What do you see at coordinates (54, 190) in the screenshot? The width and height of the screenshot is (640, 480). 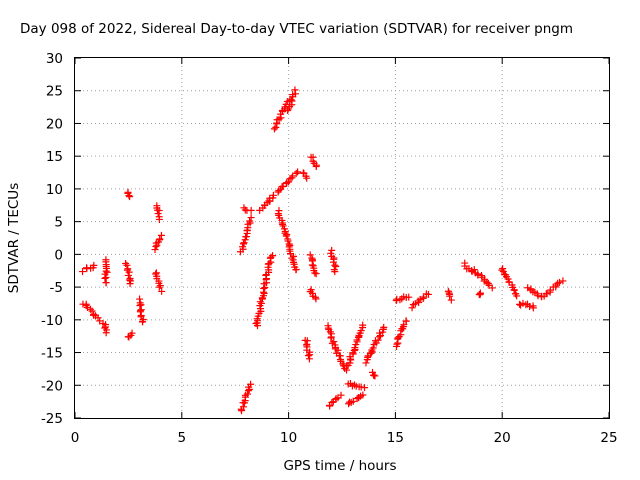 I see `y-tick-label: 10` at bounding box center [54, 190].